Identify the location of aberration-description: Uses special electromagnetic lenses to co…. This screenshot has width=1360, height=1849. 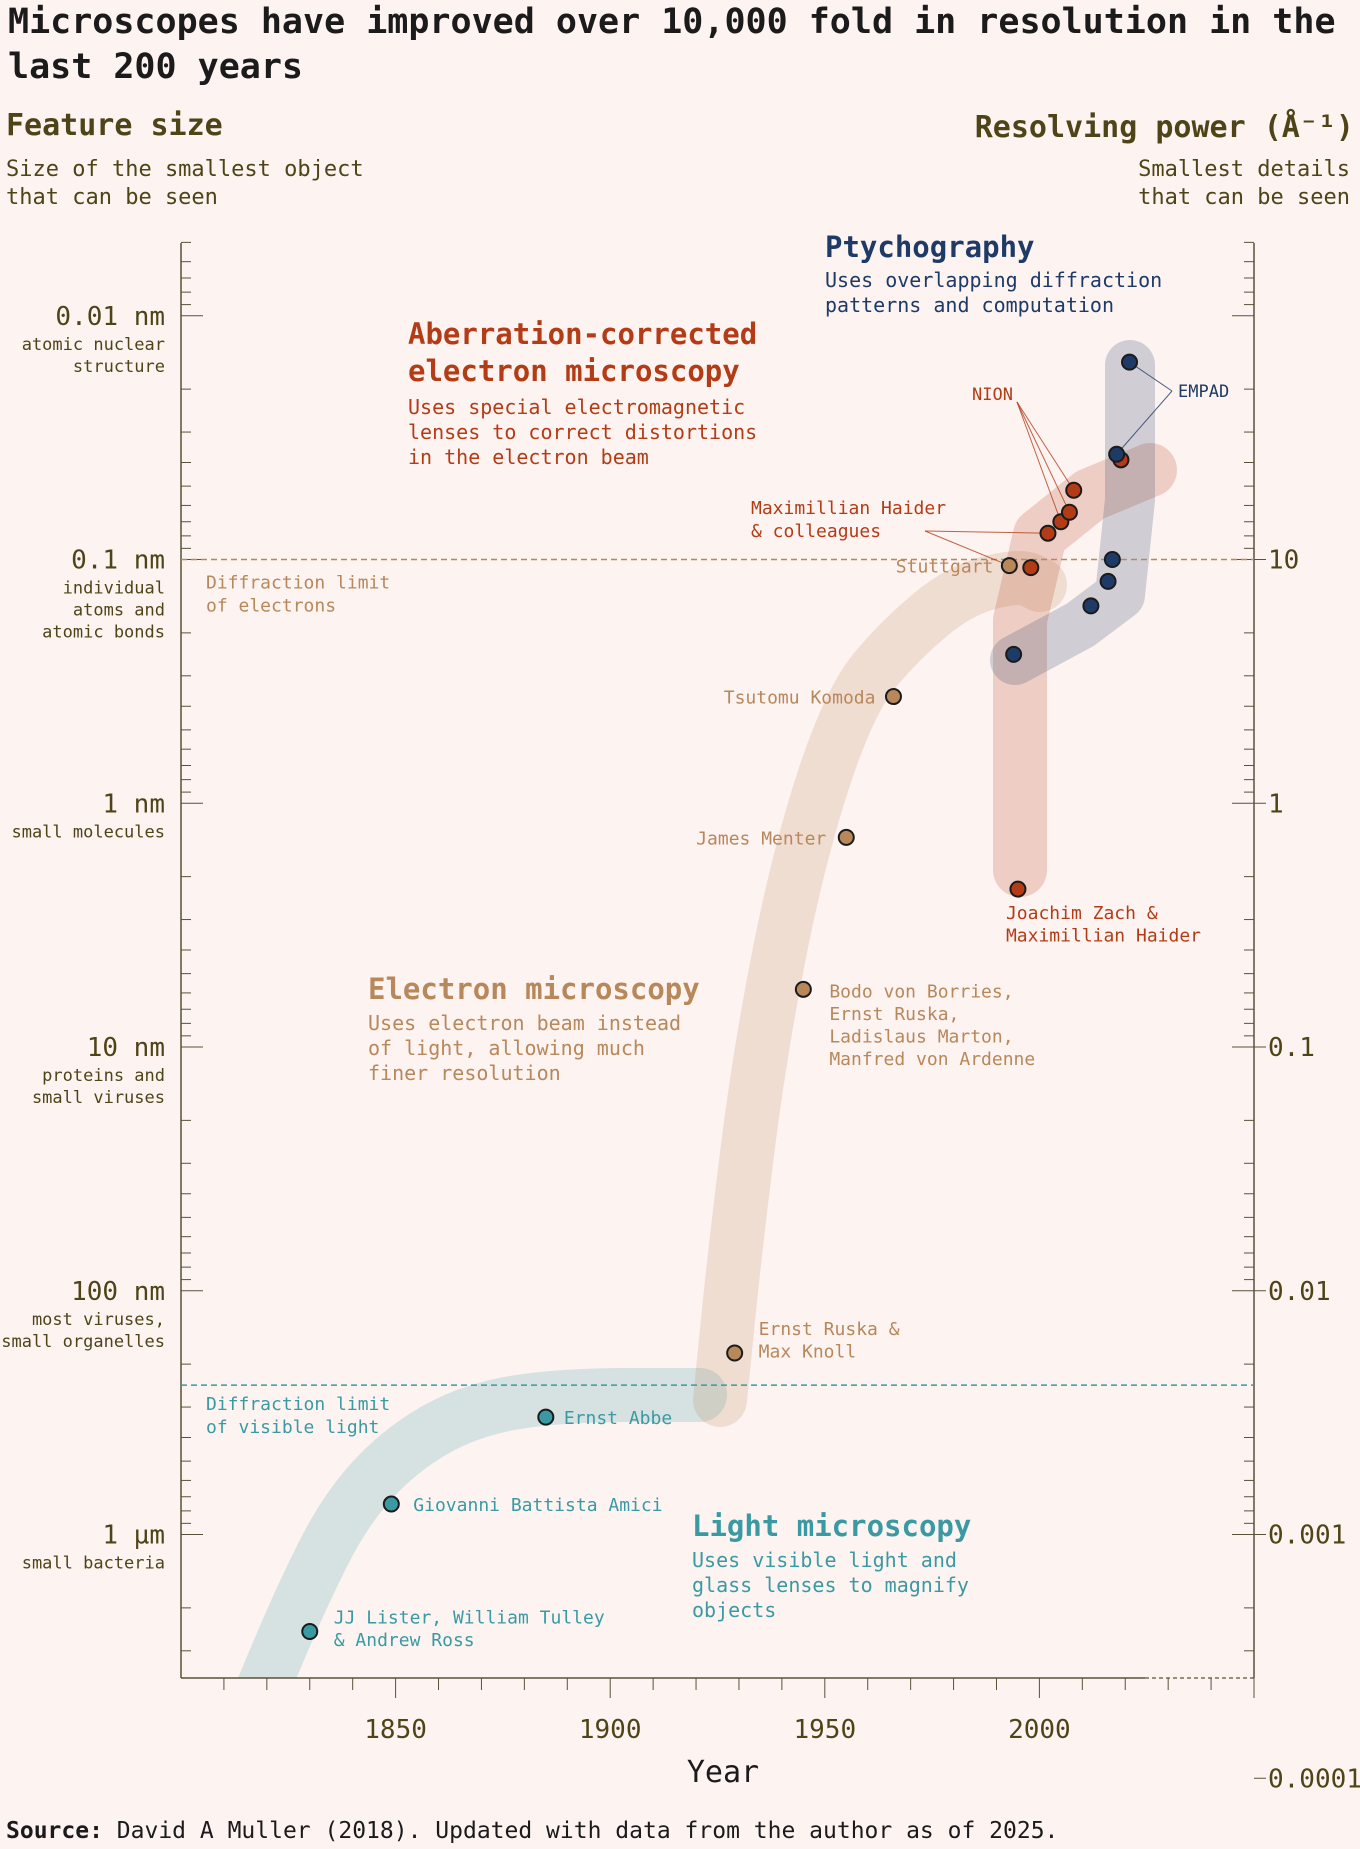
(582, 432).